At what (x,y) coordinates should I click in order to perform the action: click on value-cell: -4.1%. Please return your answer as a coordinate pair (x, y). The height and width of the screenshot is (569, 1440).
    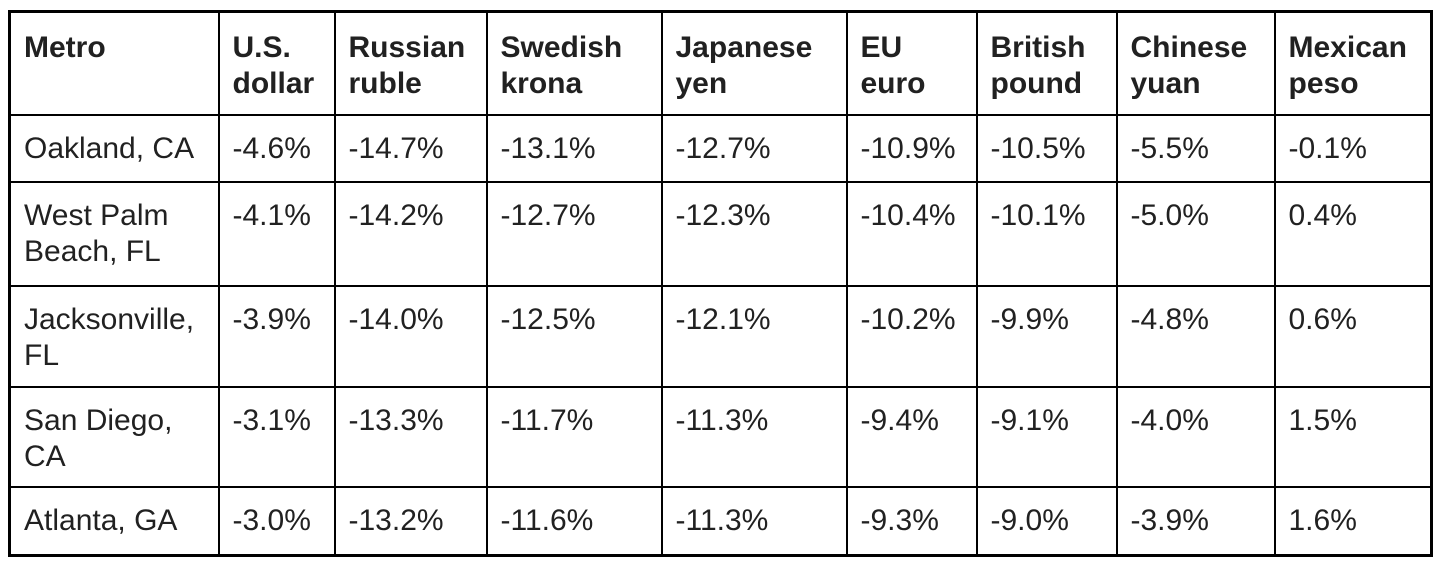
    Looking at the image, I should click on (276, 233).